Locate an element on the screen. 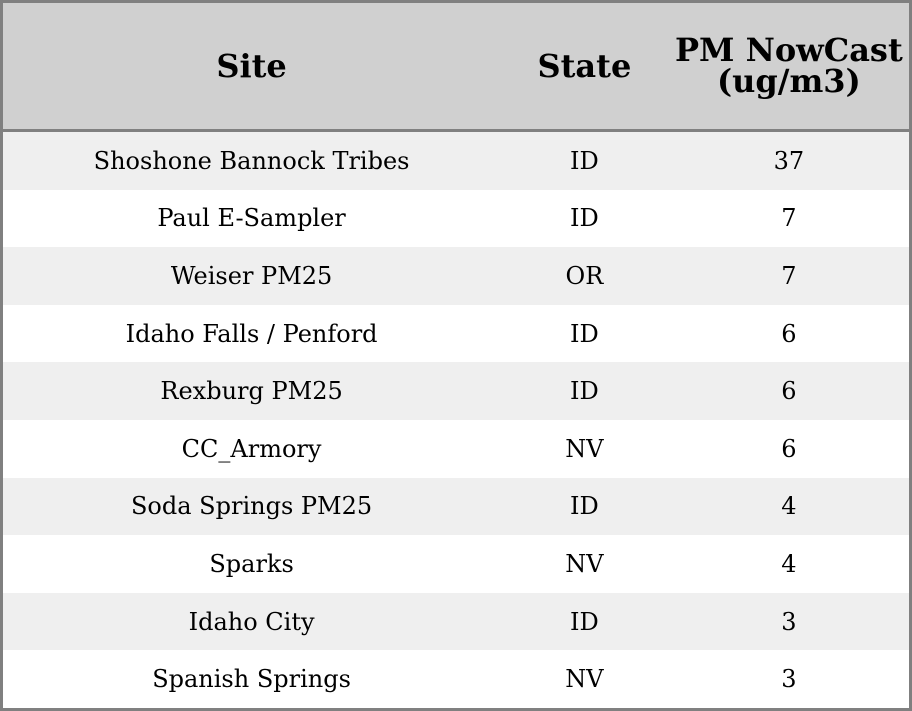  table-row: CC_Armory NV 6 is located at coordinates (456, 448).